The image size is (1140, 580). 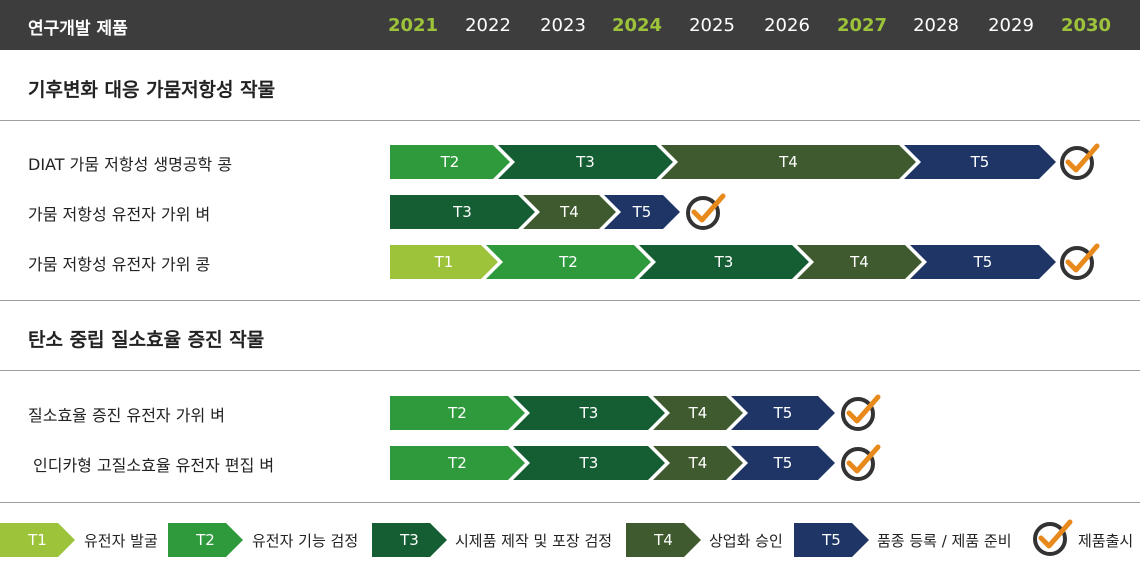 I want to click on stage-chevron-t1: T1, so click(x=444, y=262).